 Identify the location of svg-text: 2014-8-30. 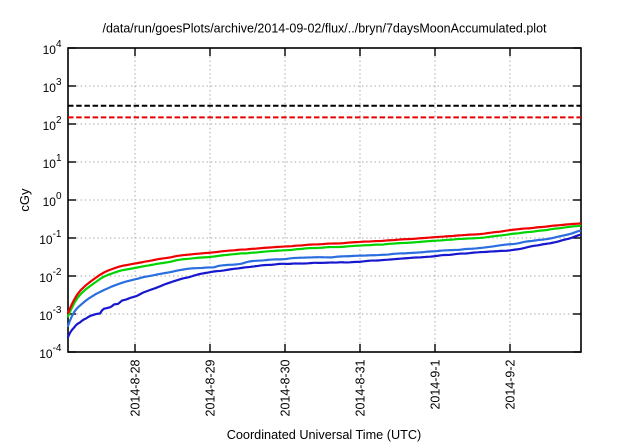
(286, 387).